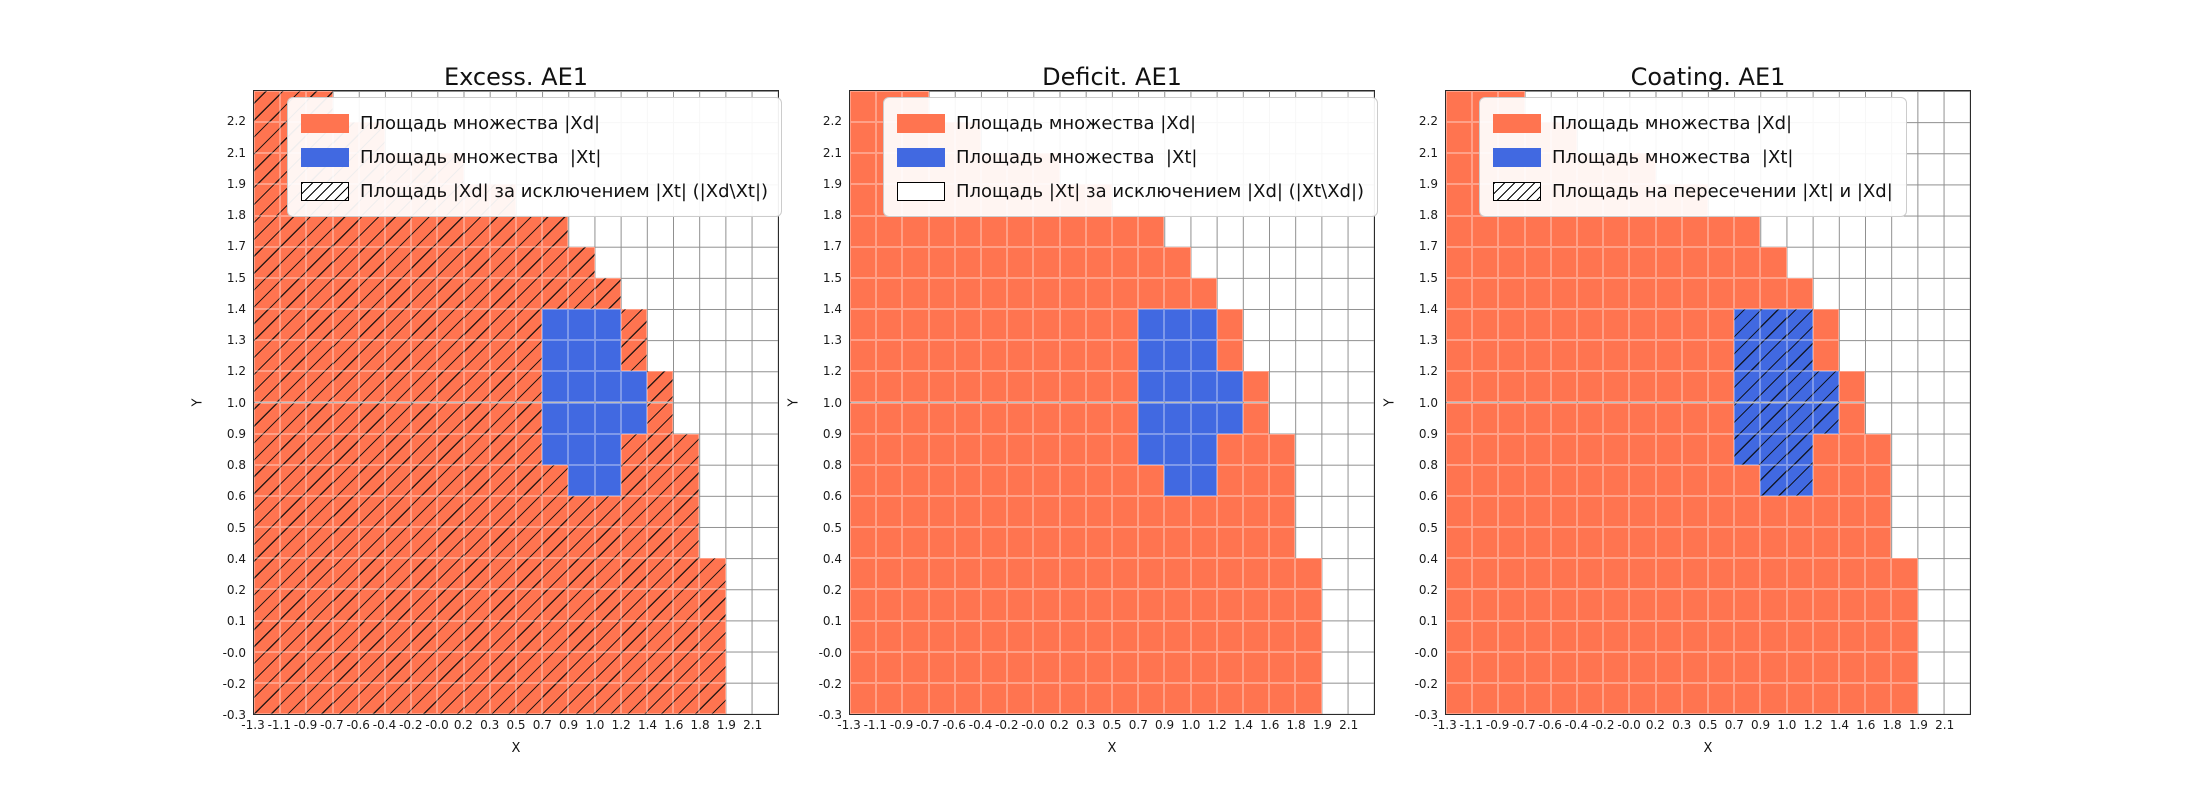  Describe the element at coordinates (1426, 652) in the screenshot. I see `y-tick: -0.0` at that location.